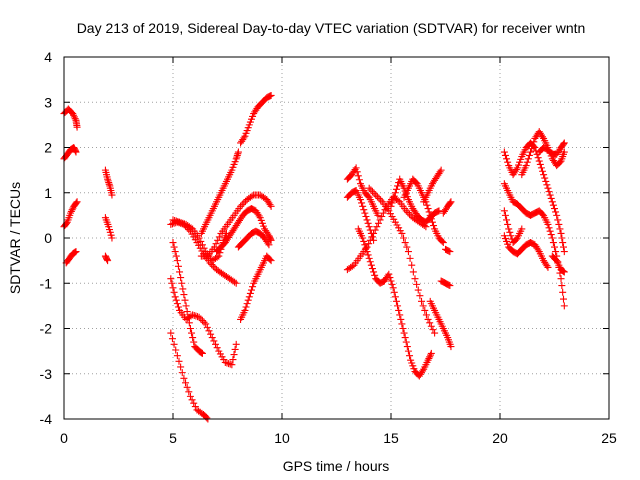 Image resolution: width=640 pixels, height=480 pixels. What do you see at coordinates (48, 148) in the screenshot?
I see `y-tick-label: 2` at bounding box center [48, 148].